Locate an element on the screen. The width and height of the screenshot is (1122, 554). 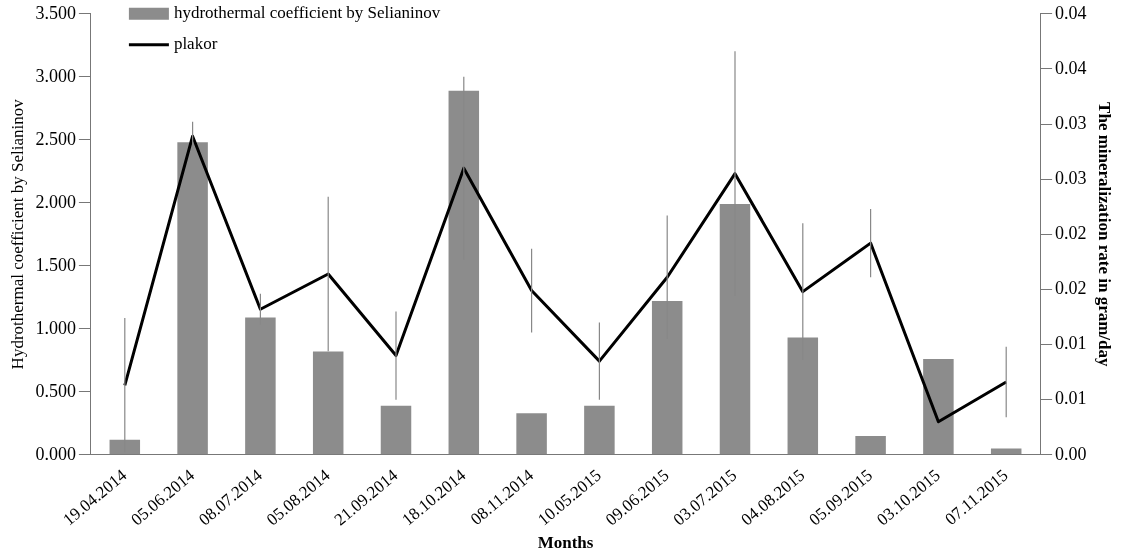
y-tick-label: 0.500 is located at coordinates (55, 390).